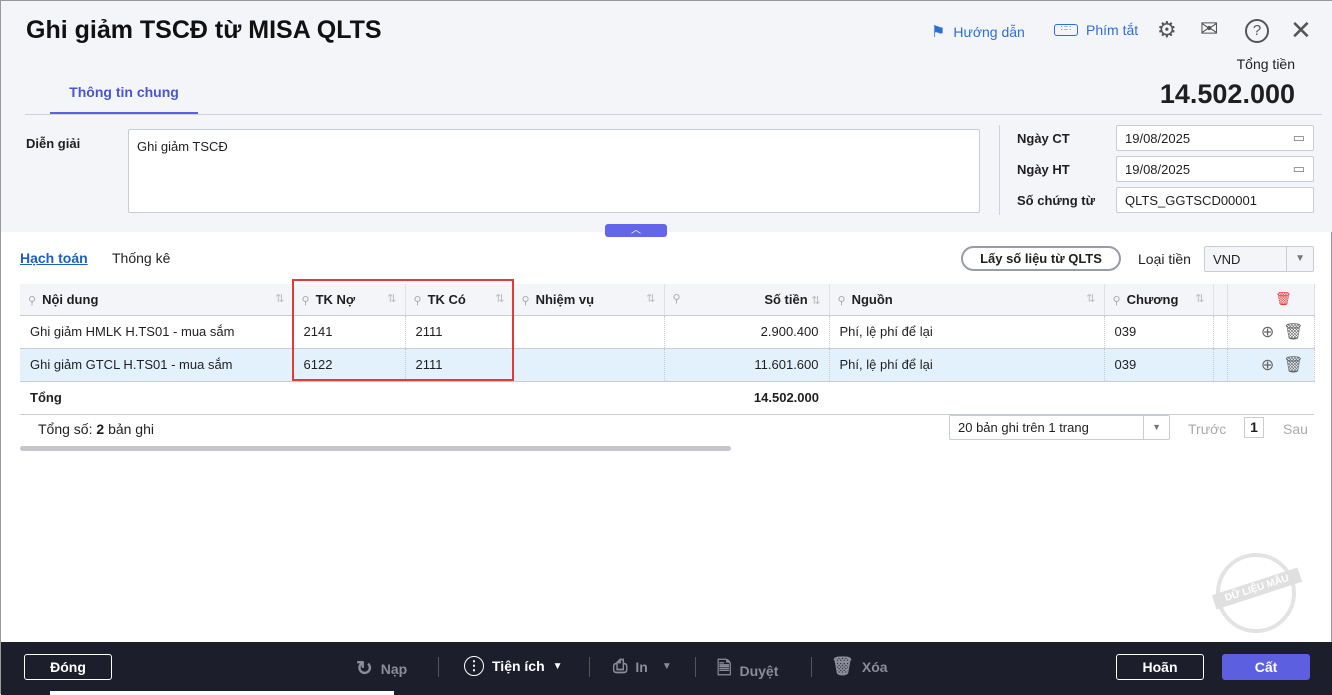  I want to click on close-button: Đóng, so click(68, 667).